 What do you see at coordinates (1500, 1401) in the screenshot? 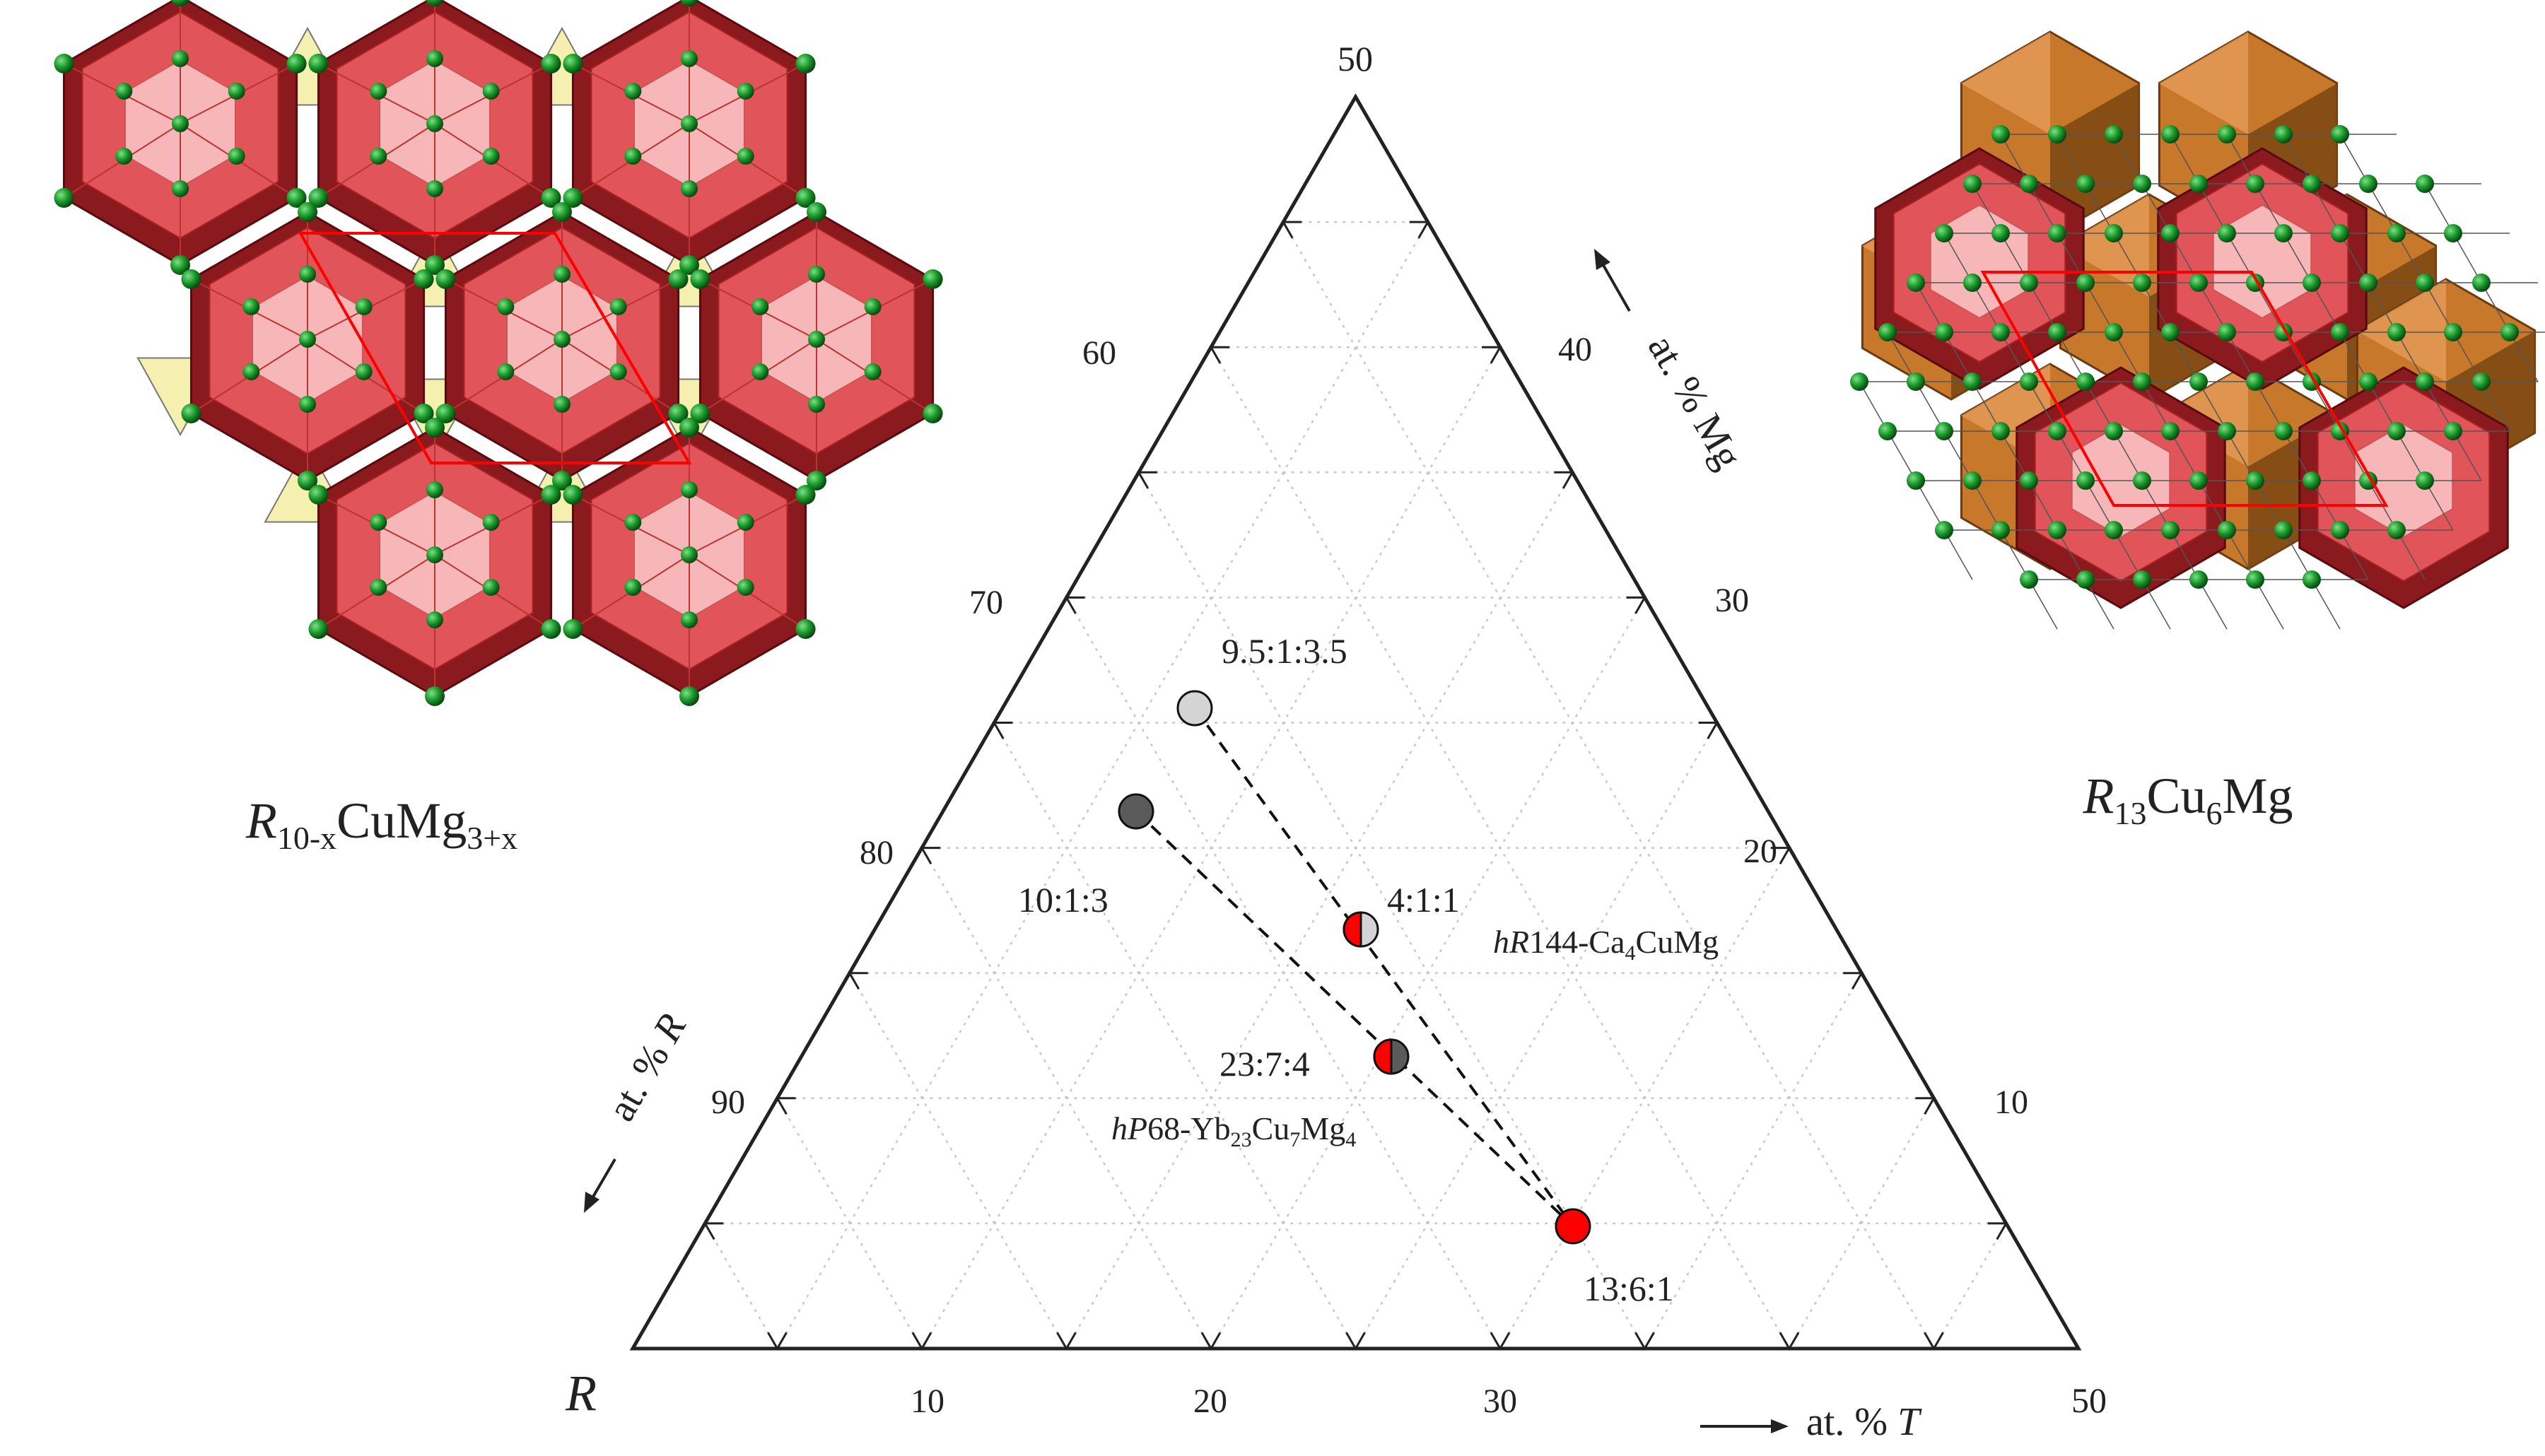
I see `tick-label-t-30: 30` at bounding box center [1500, 1401].